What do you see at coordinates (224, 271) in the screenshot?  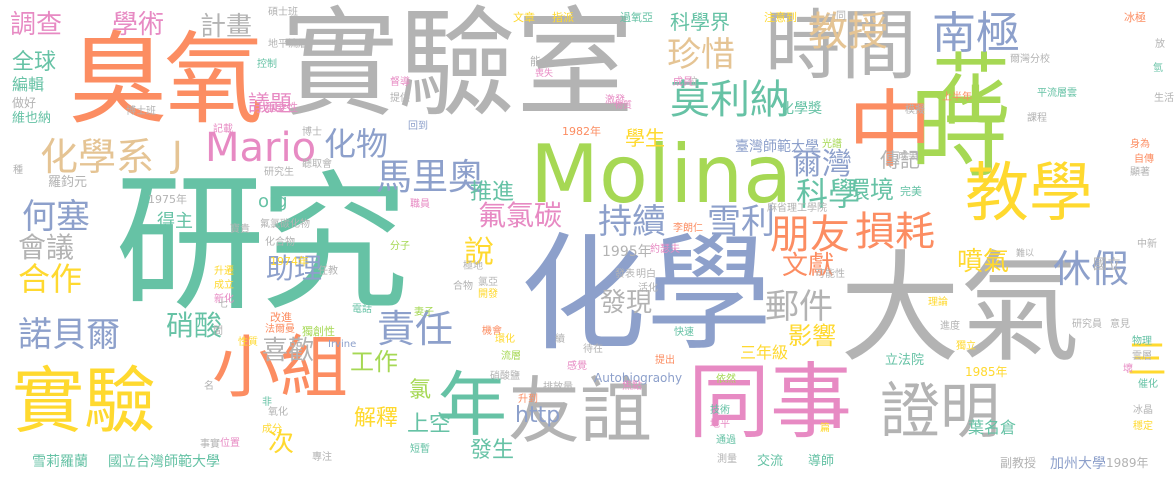 I see `word-cloud-item: 升遷` at bounding box center [224, 271].